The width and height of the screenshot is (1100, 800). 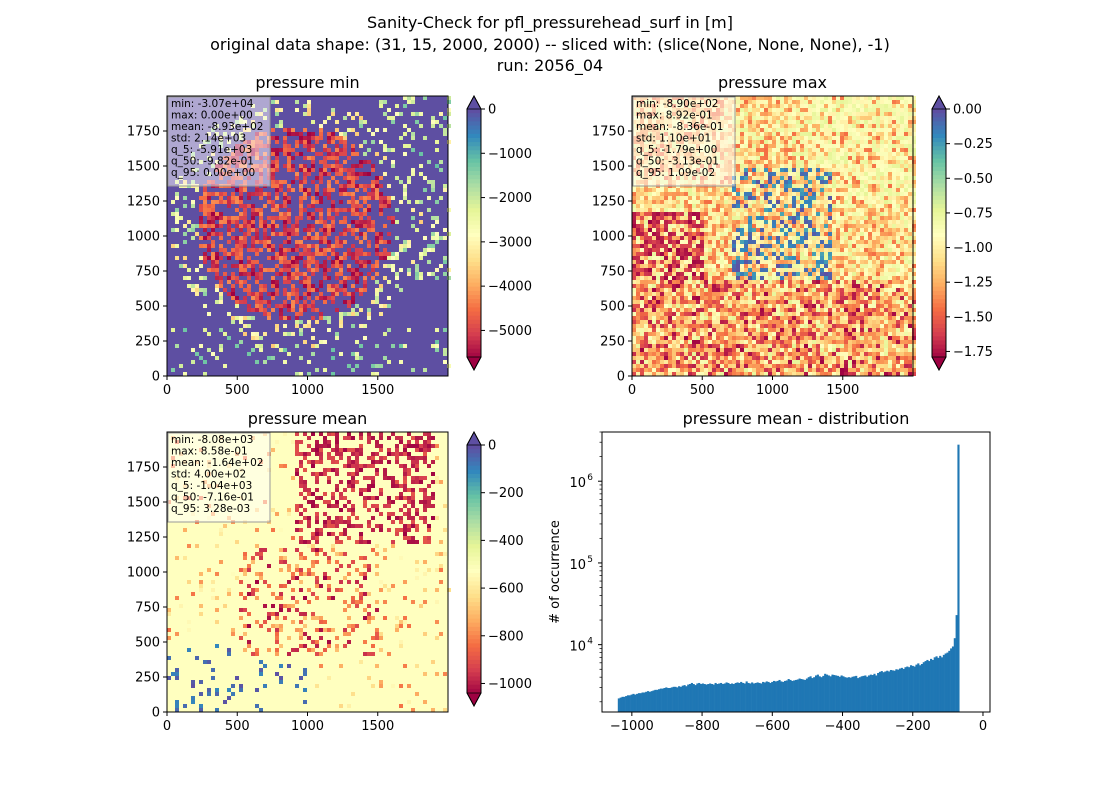 I want to click on y-tick-label: 1750, so click(x=143, y=132).